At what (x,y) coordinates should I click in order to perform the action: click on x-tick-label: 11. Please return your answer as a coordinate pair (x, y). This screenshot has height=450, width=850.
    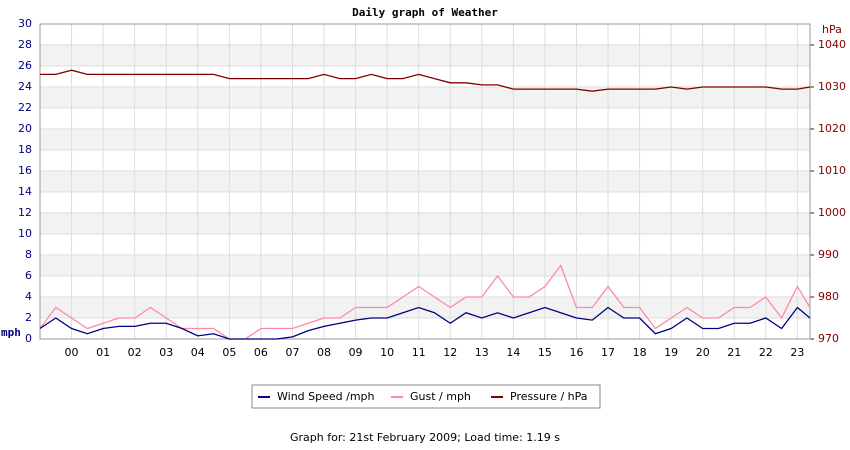
    Looking at the image, I should click on (419, 352).